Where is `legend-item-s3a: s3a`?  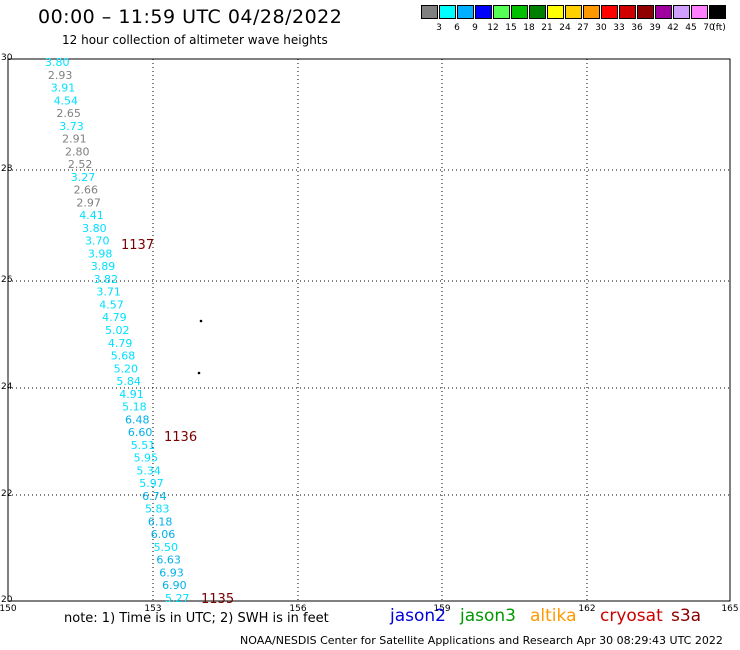
legend-item-s3a: s3a is located at coordinates (686, 616).